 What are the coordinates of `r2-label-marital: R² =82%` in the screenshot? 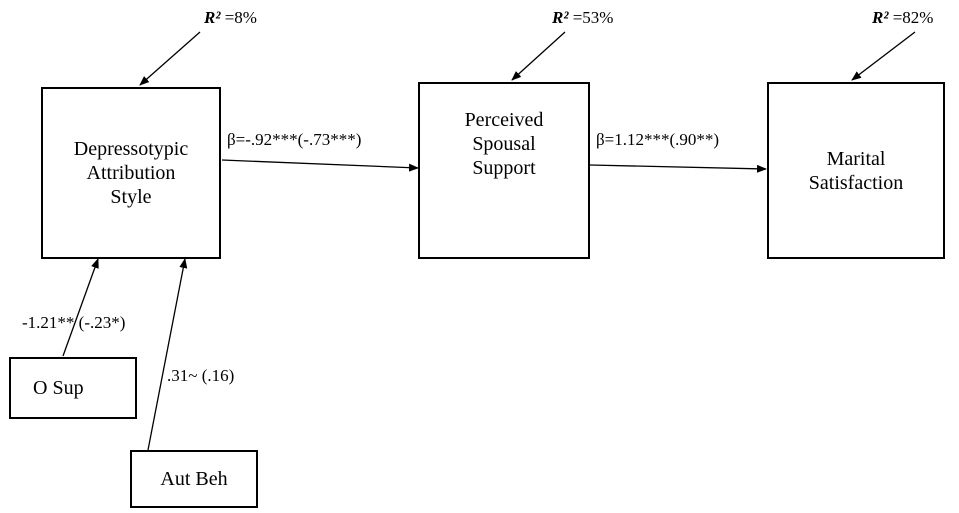 It's located at (902, 18).